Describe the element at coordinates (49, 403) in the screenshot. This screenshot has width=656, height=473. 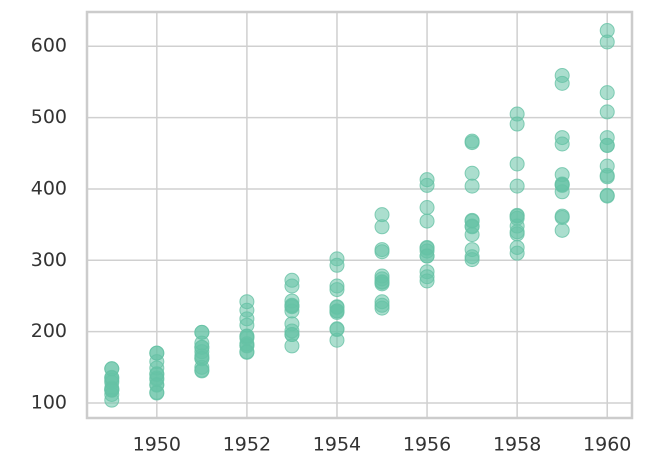
I see `y-tick-label: 100` at that location.